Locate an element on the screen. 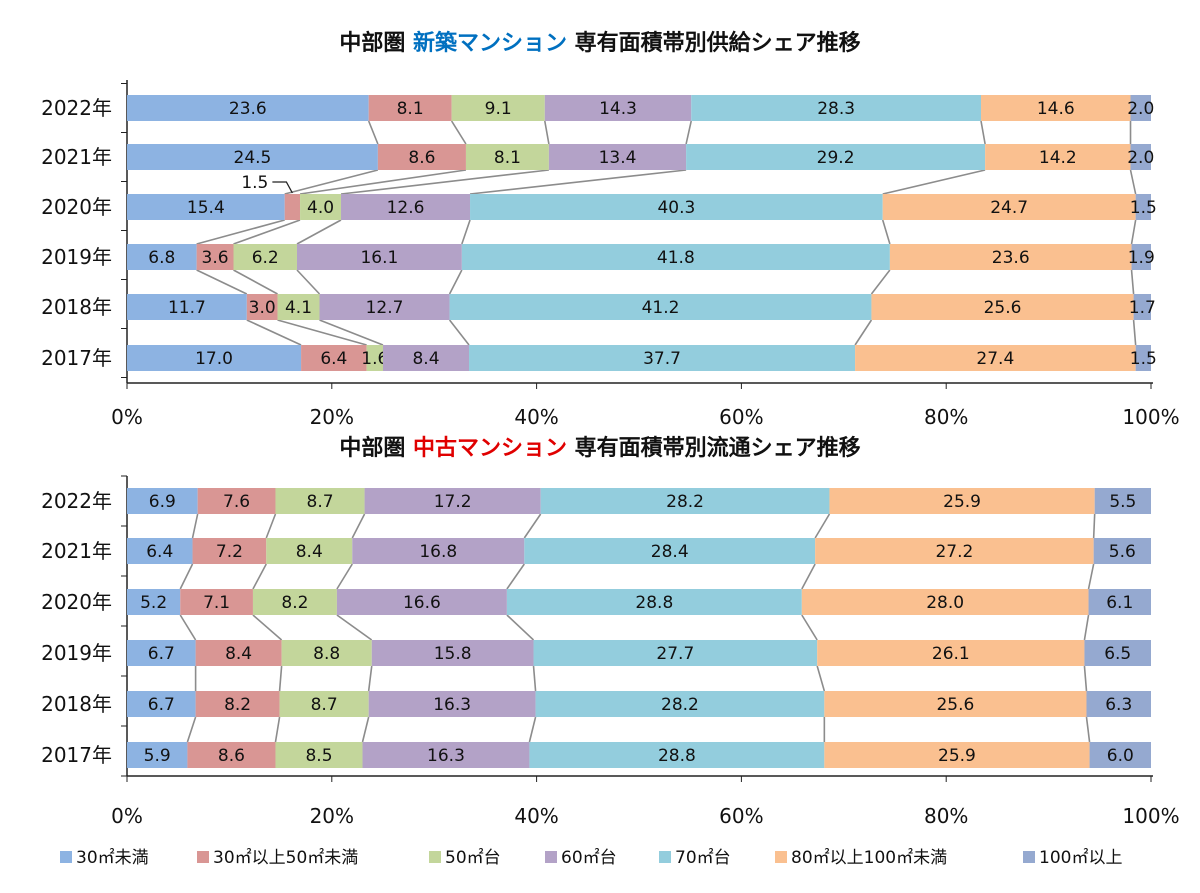 The width and height of the screenshot is (1200, 893). chart-2-data-label: 5.2 is located at coordinates (153, 603).